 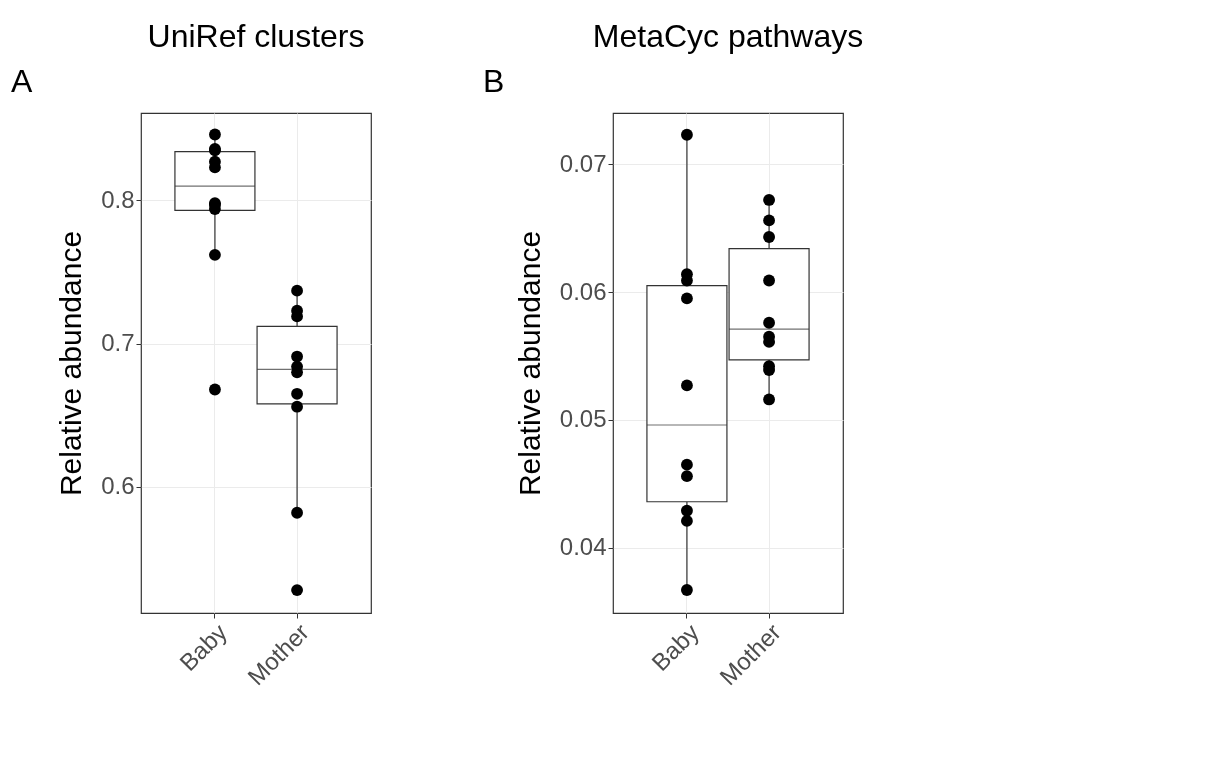 What do you see at coordinates (118, 486) in the screenshot?
I see `y-tick-label: 0.6` at bounding box center [118, 486].